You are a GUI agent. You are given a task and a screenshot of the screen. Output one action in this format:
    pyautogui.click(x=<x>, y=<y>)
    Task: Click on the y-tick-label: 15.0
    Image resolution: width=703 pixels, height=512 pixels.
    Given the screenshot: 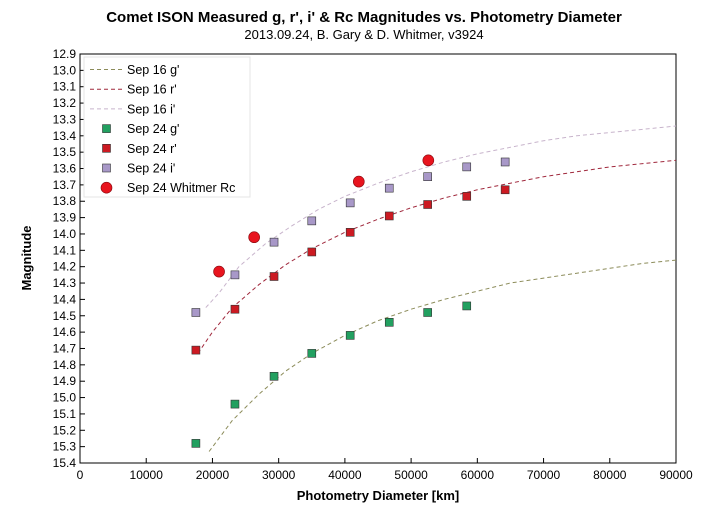 What is the action you would take?
    pyautogui.click(x=65, y=398)
    